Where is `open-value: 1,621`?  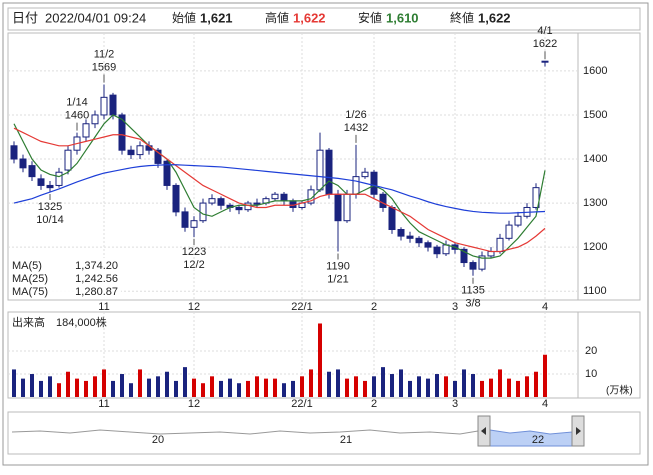 open-value: 1,621 is located at coordinates (216, 17).